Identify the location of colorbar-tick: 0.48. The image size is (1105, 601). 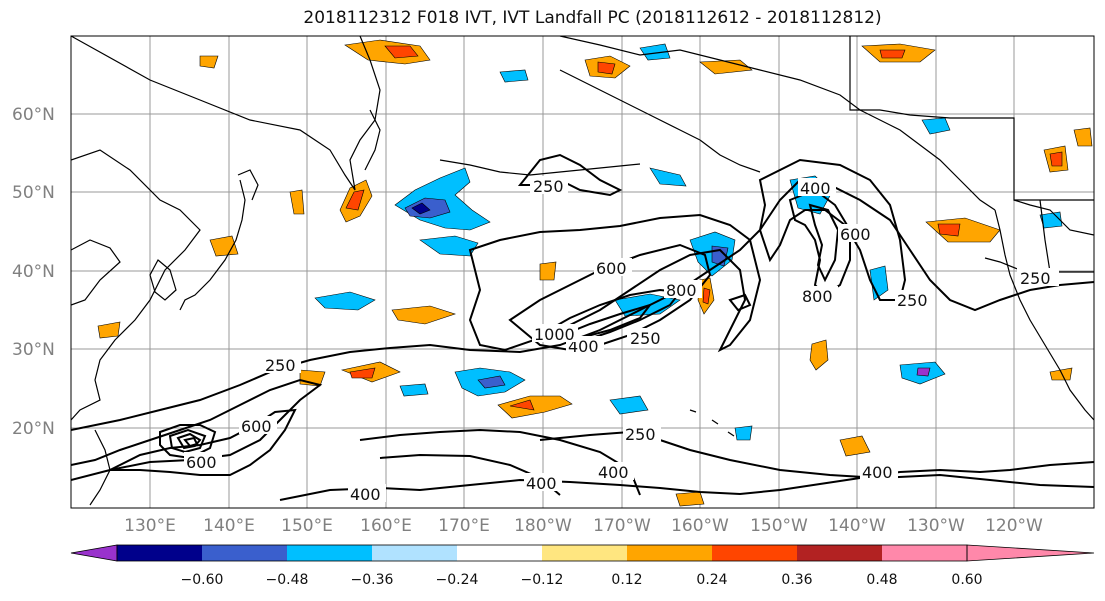
(881, 580).